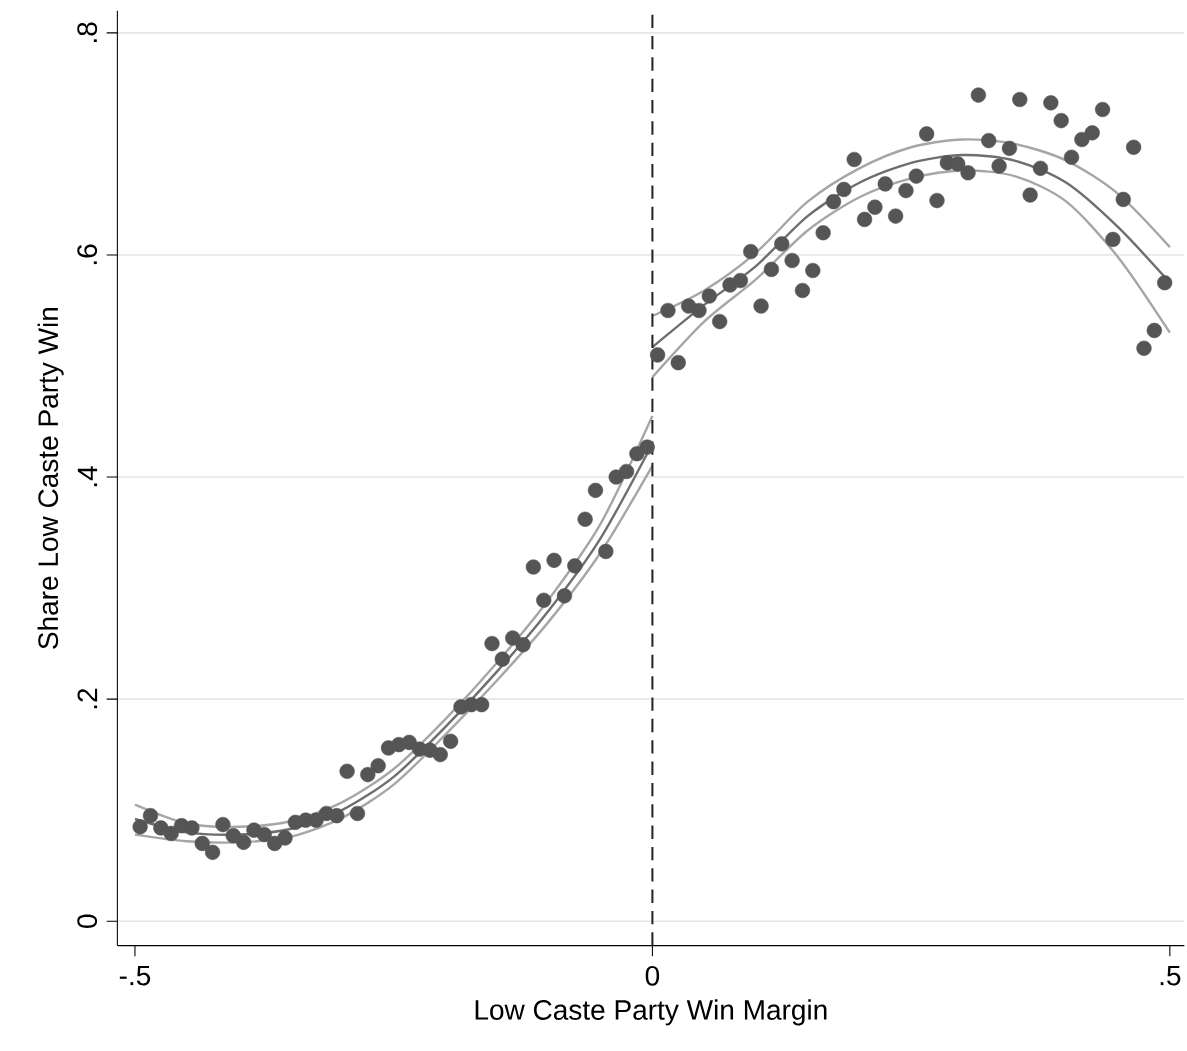 The width and height of the screenshot is (1187, 1051). Describe the element at coordinates (87, 921) in the screenshot. I see `y-tick-label: 0` at that location.